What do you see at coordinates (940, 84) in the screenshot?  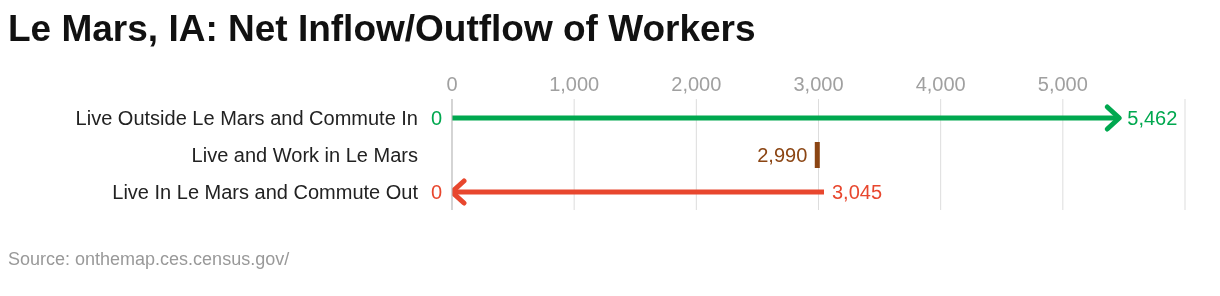 I see `x-tick-label: 4,000` at bounding box center [940, 84].